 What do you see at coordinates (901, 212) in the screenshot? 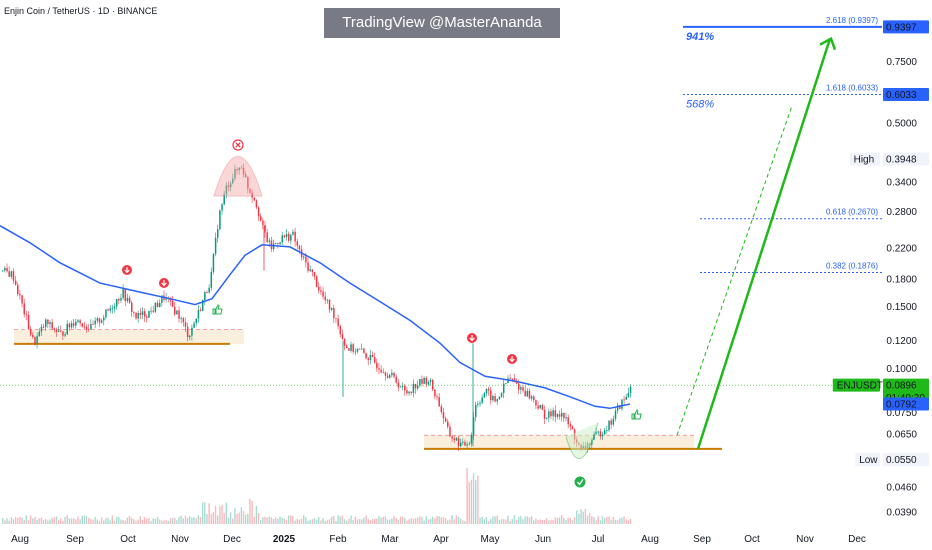
I see `price-tick-label: 0.2800` at bounding box center [901, 212].